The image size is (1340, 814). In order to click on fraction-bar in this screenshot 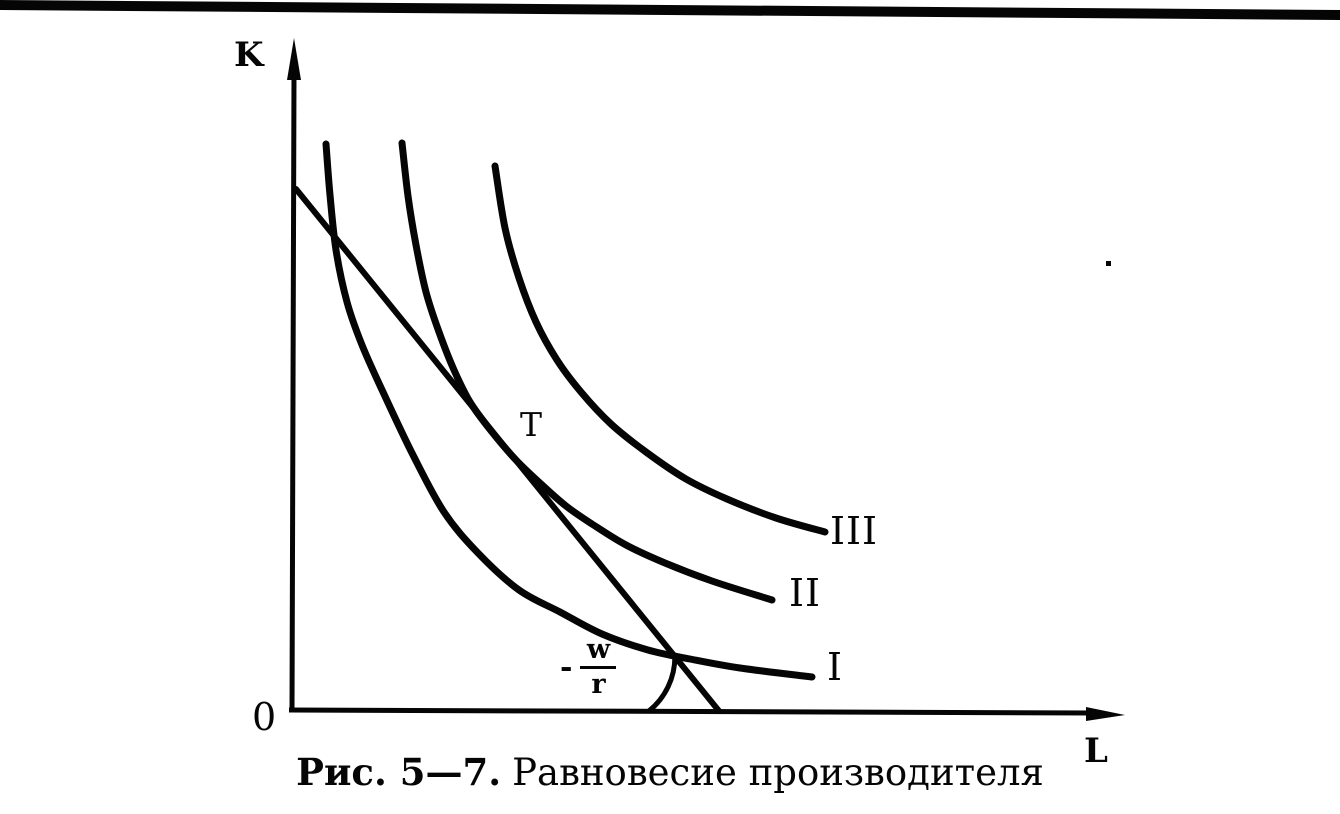, I will do `click(598, 668)`.